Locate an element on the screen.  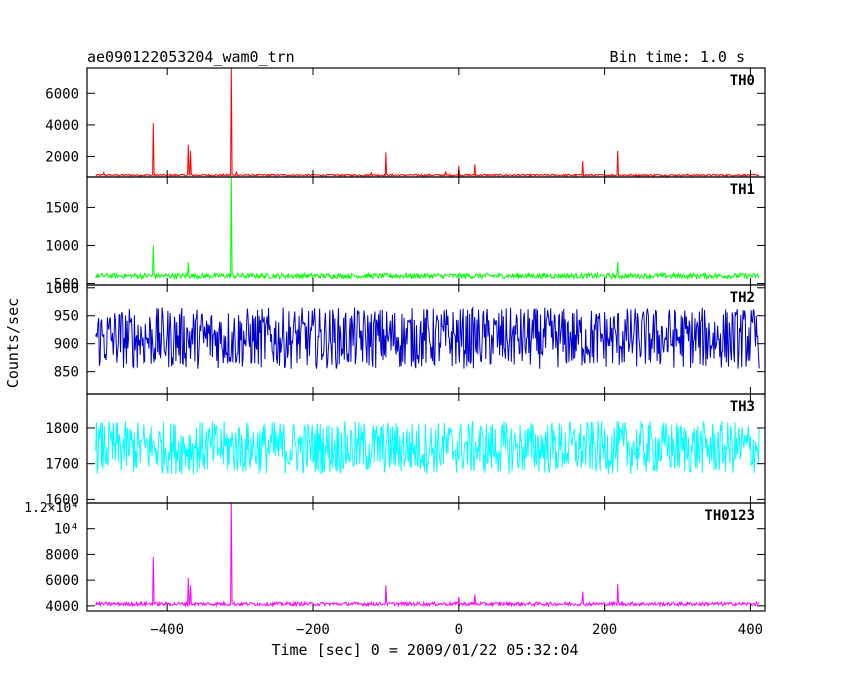
y-tick-label: 8000 is located at coordinates (62, 555).